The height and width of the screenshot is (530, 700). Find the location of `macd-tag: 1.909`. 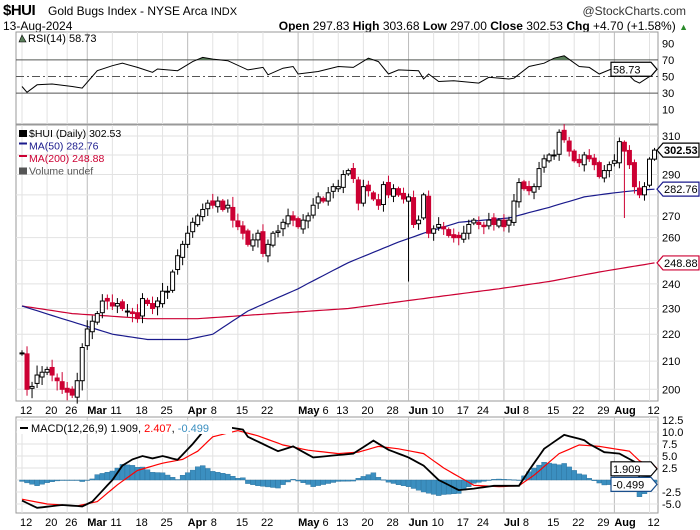

macd-tag: 1.909 is located at coordinates (634, 469).